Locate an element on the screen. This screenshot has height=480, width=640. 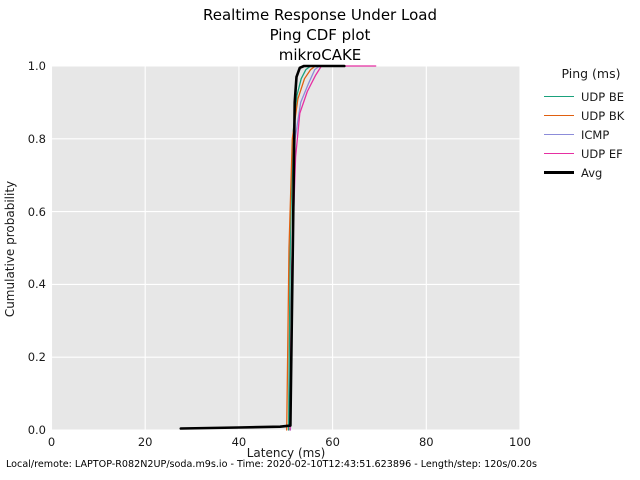
legend: Ping (ms) UDP BE UDP BK ICMP UDP EF Avg is located at coordinates (591, 124).